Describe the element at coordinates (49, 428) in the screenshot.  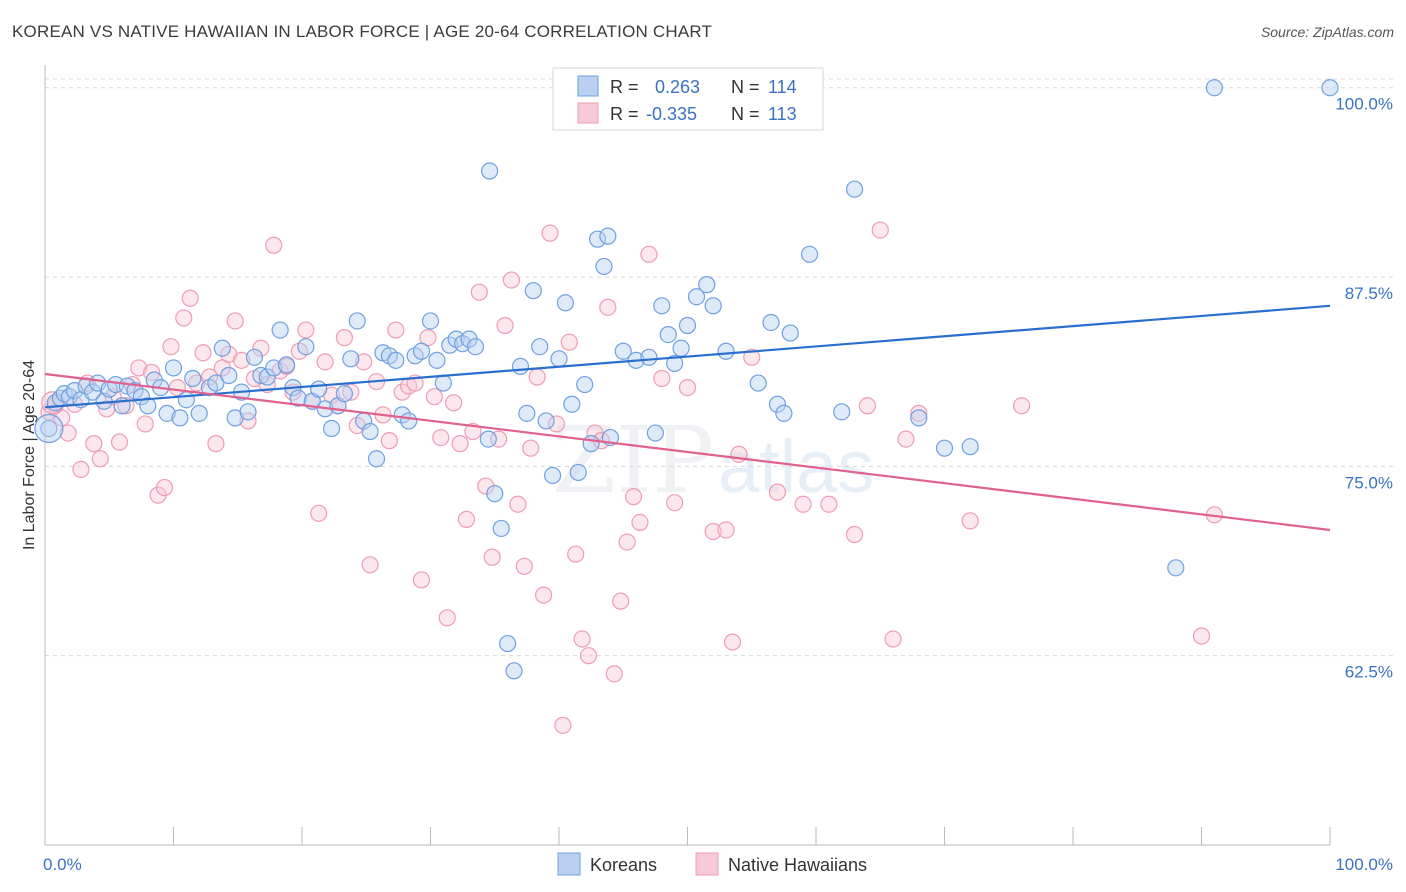
I see `data-point-korean-large` at that location.